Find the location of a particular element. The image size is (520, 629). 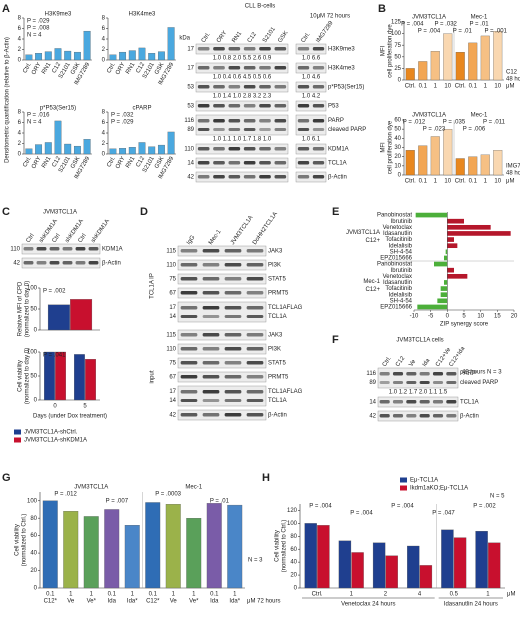

annotation: P = .035 is located at coordinates (454, 123).